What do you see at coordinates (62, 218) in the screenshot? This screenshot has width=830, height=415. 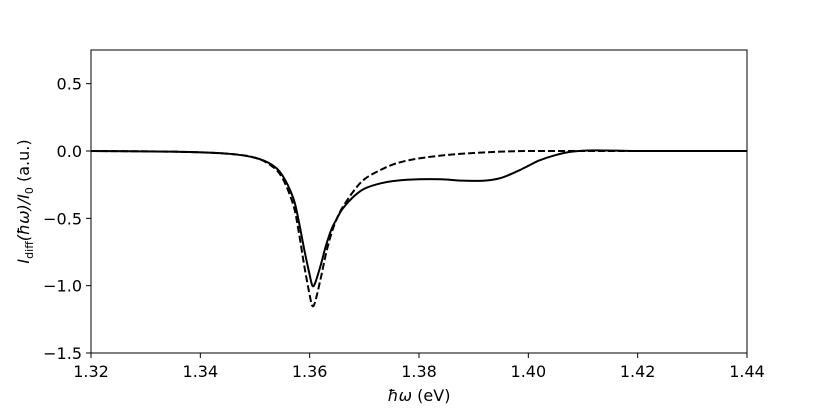 I see `y-tick-label: −0.5` at bounding box center [62, 218].